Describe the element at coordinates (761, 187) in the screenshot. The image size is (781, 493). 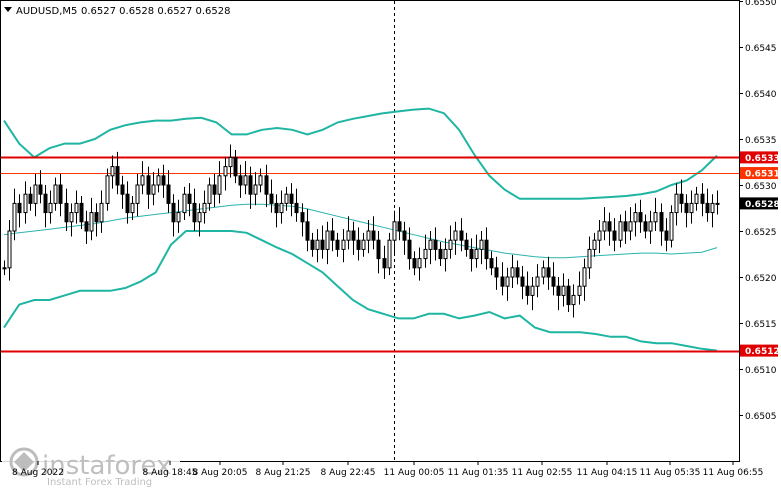
I see `y-tick-label: 0.6530` at that location.